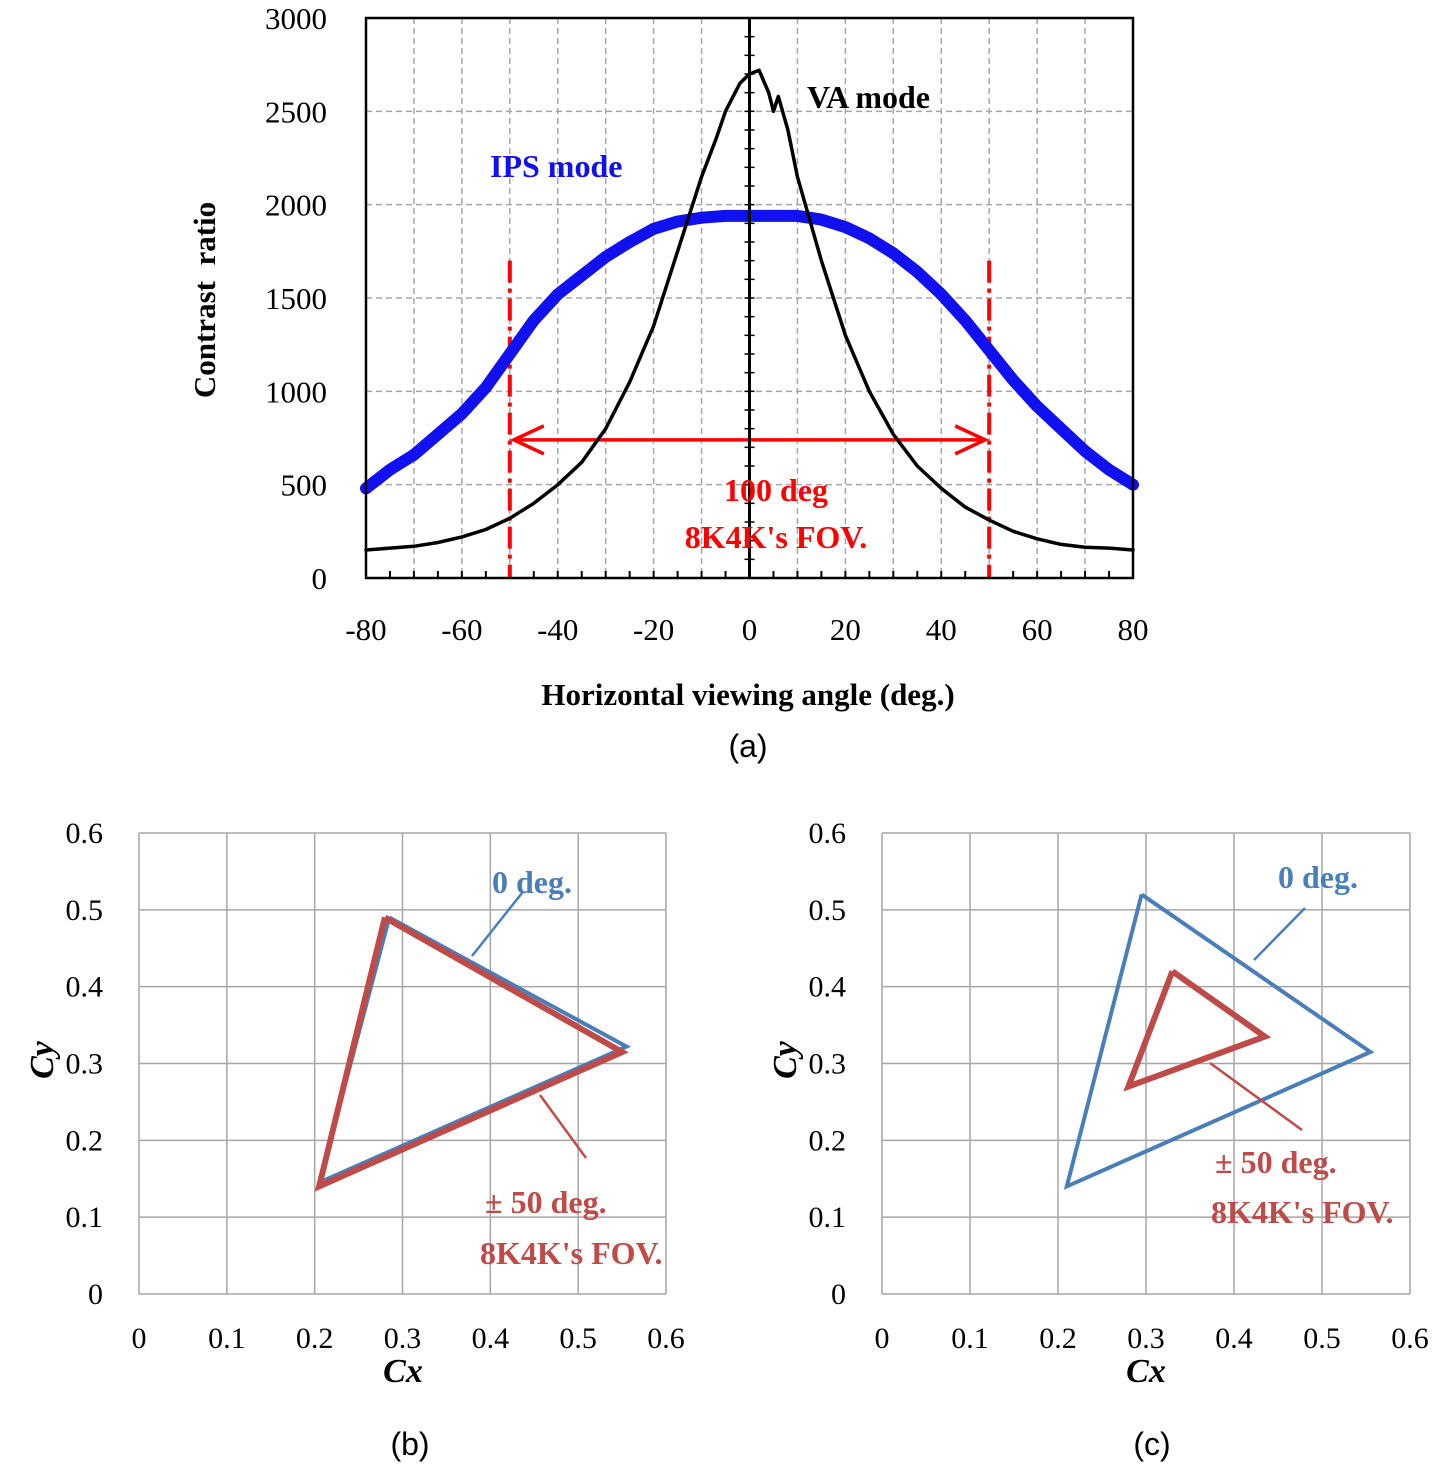 The height and width of the screenshot is (1475, 1456). What do you see at coordinates (972, 440) in the screenshot?
I see `fov-arrow-head-right` at bounding box center [972, 440].